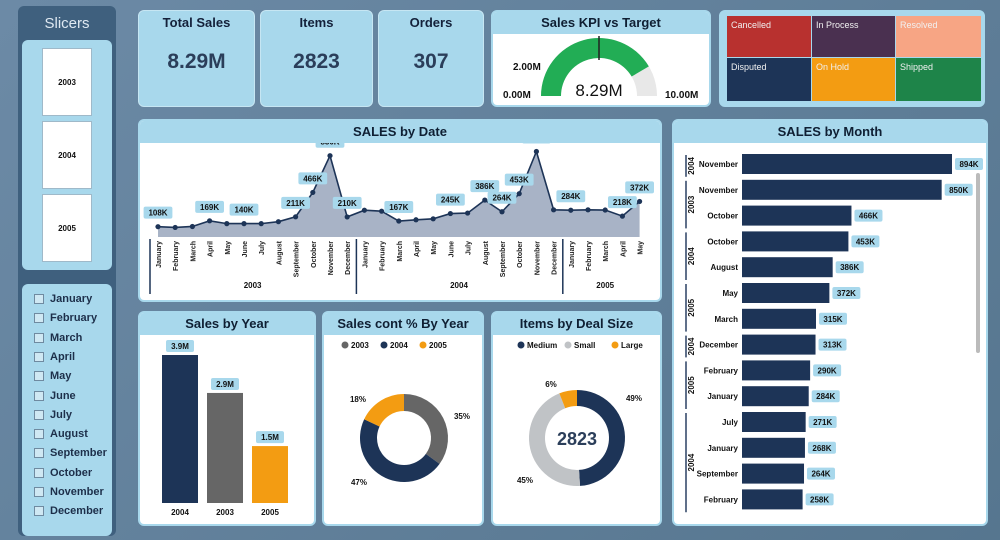 This screenshot has width=1000, height=540. What do you see at coordinates (66, 337) in the screenshot?
I see `month-label: March` at bounding box center [66, 337].